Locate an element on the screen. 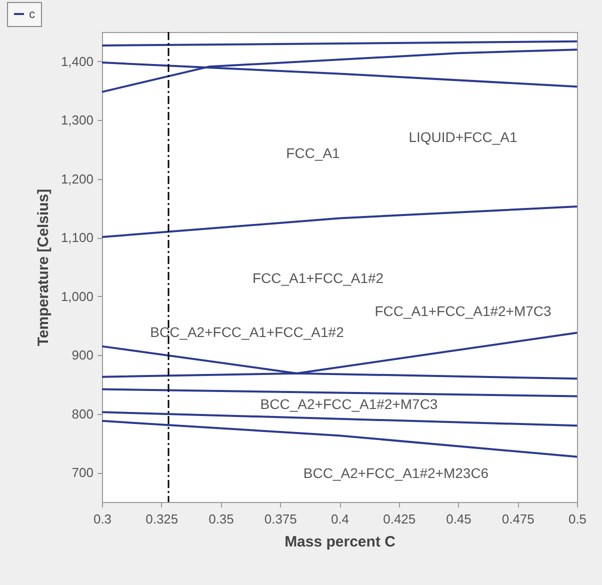 This screenshot has height=585, width=602. y-tick-label: 1,400 is located at coordinates (77, 61).